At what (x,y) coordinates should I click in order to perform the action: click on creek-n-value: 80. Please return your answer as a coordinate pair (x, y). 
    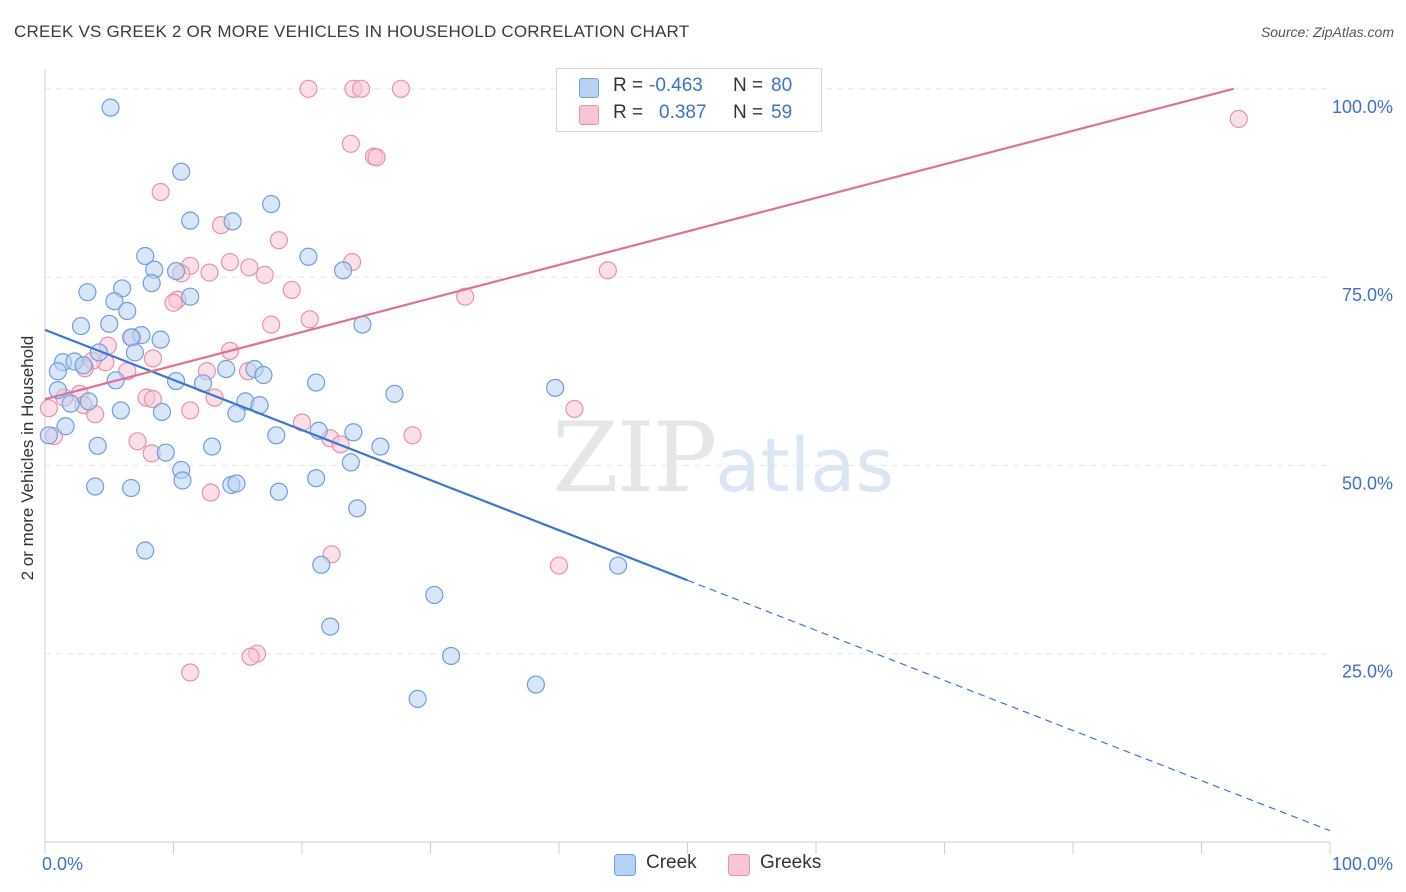
    Looking at the image, I should click on (782, 85).